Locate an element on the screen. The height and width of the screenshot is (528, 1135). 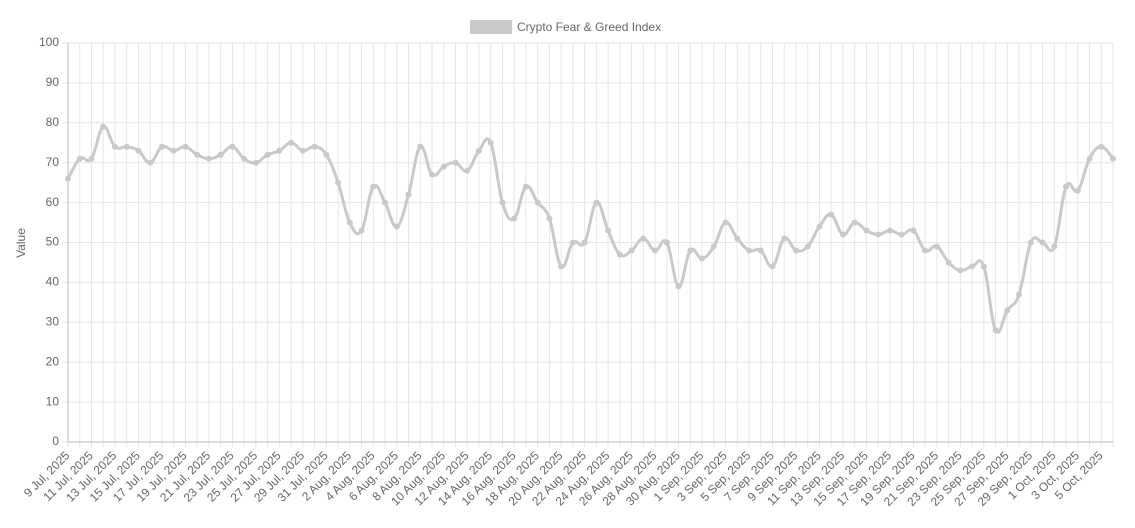
legend-swatch is located at coordinates (491, 27).